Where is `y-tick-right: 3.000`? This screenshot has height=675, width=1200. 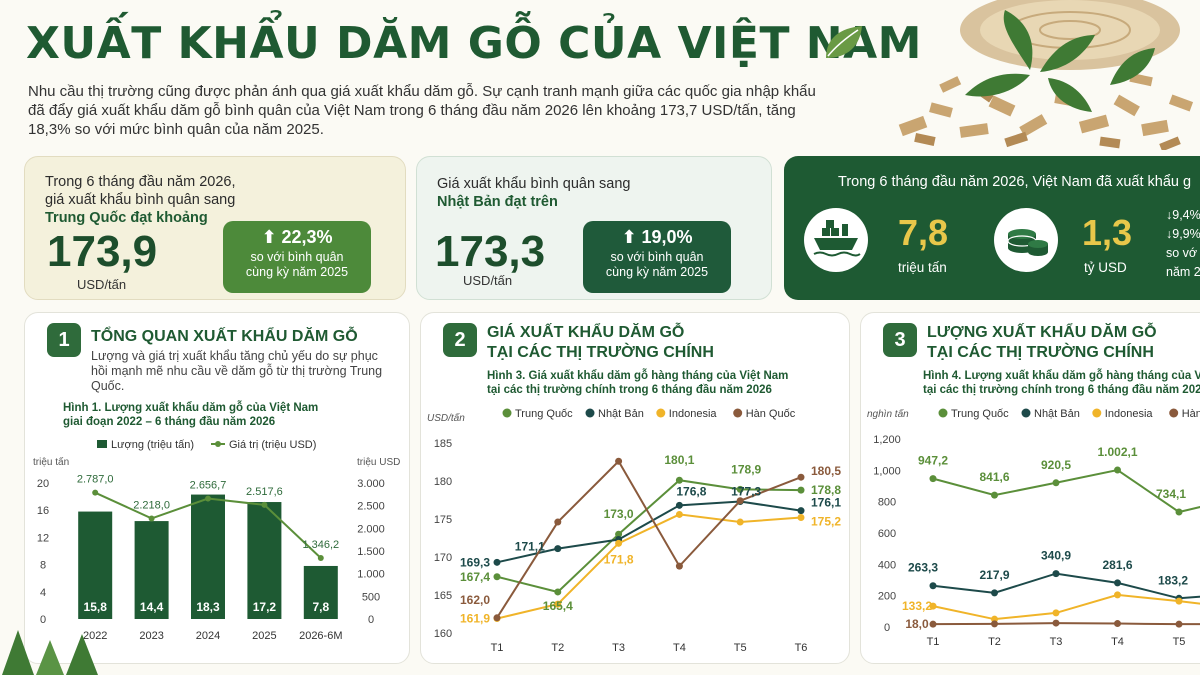
y-tick-right: 3.000 is located at coordinates (371, 484).